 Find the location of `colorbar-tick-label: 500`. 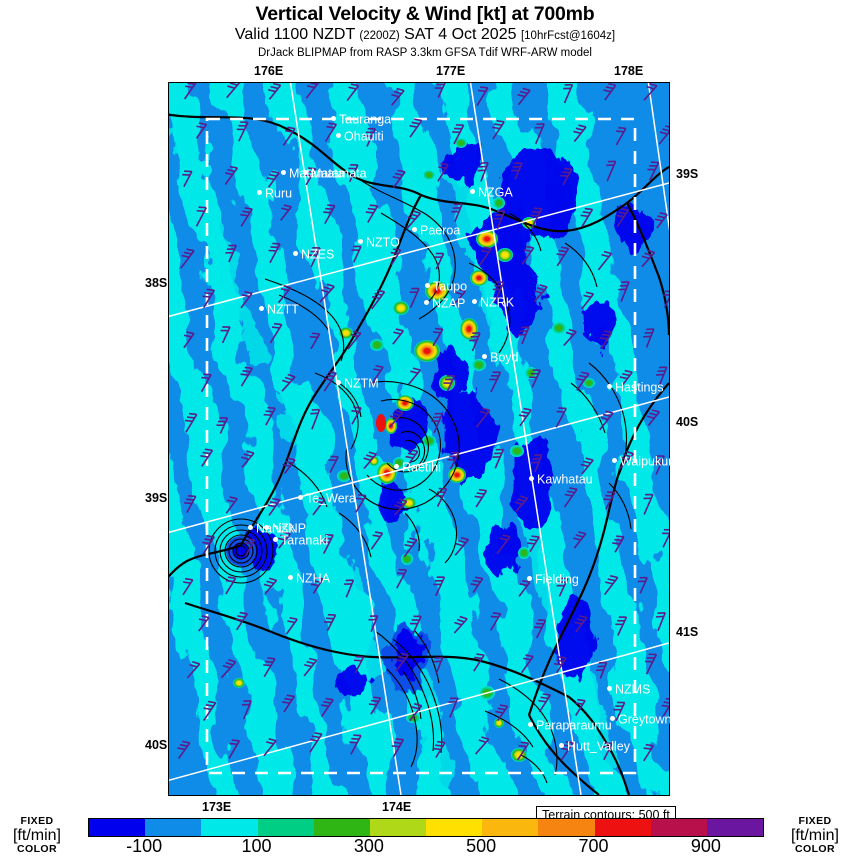

colorbar-tick-label: 500 is located at coordinates (481, 846).